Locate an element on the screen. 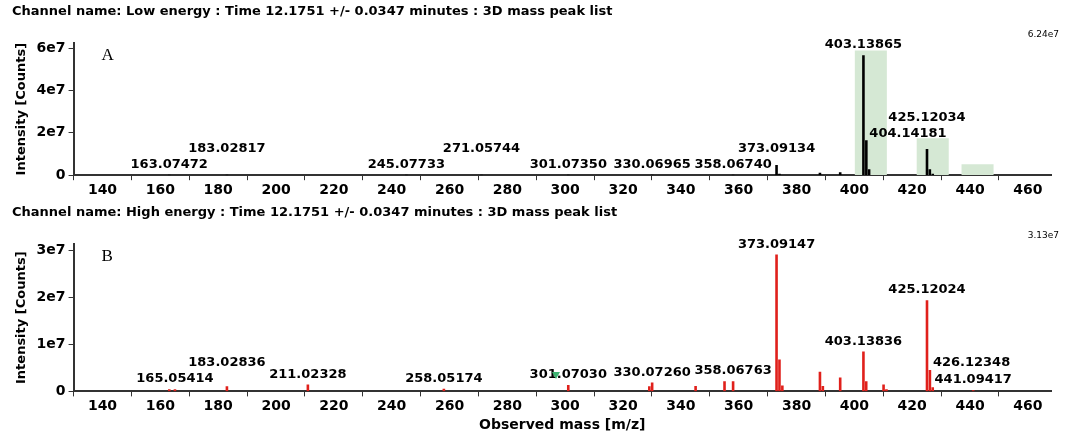  annotation: 163.07472 is located at coordinates (169, 164).